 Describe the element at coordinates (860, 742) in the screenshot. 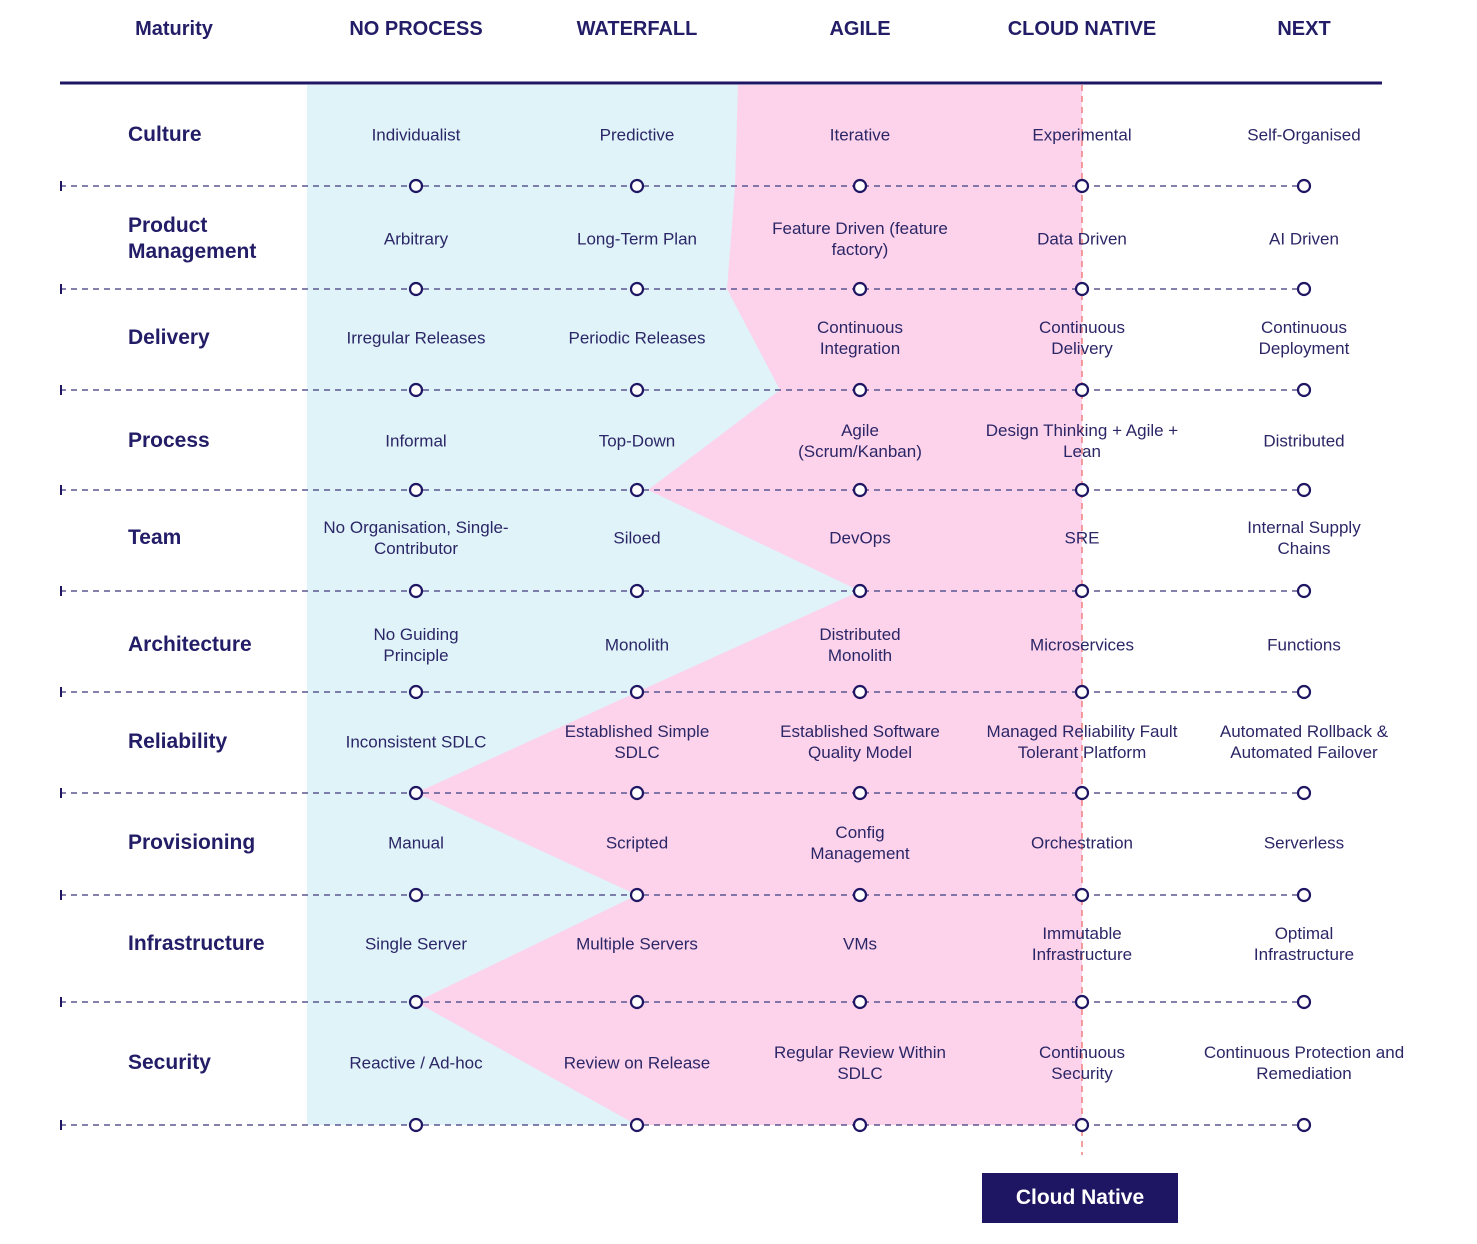

I see `maturity-cell: Established Software Quality Model` at that location.